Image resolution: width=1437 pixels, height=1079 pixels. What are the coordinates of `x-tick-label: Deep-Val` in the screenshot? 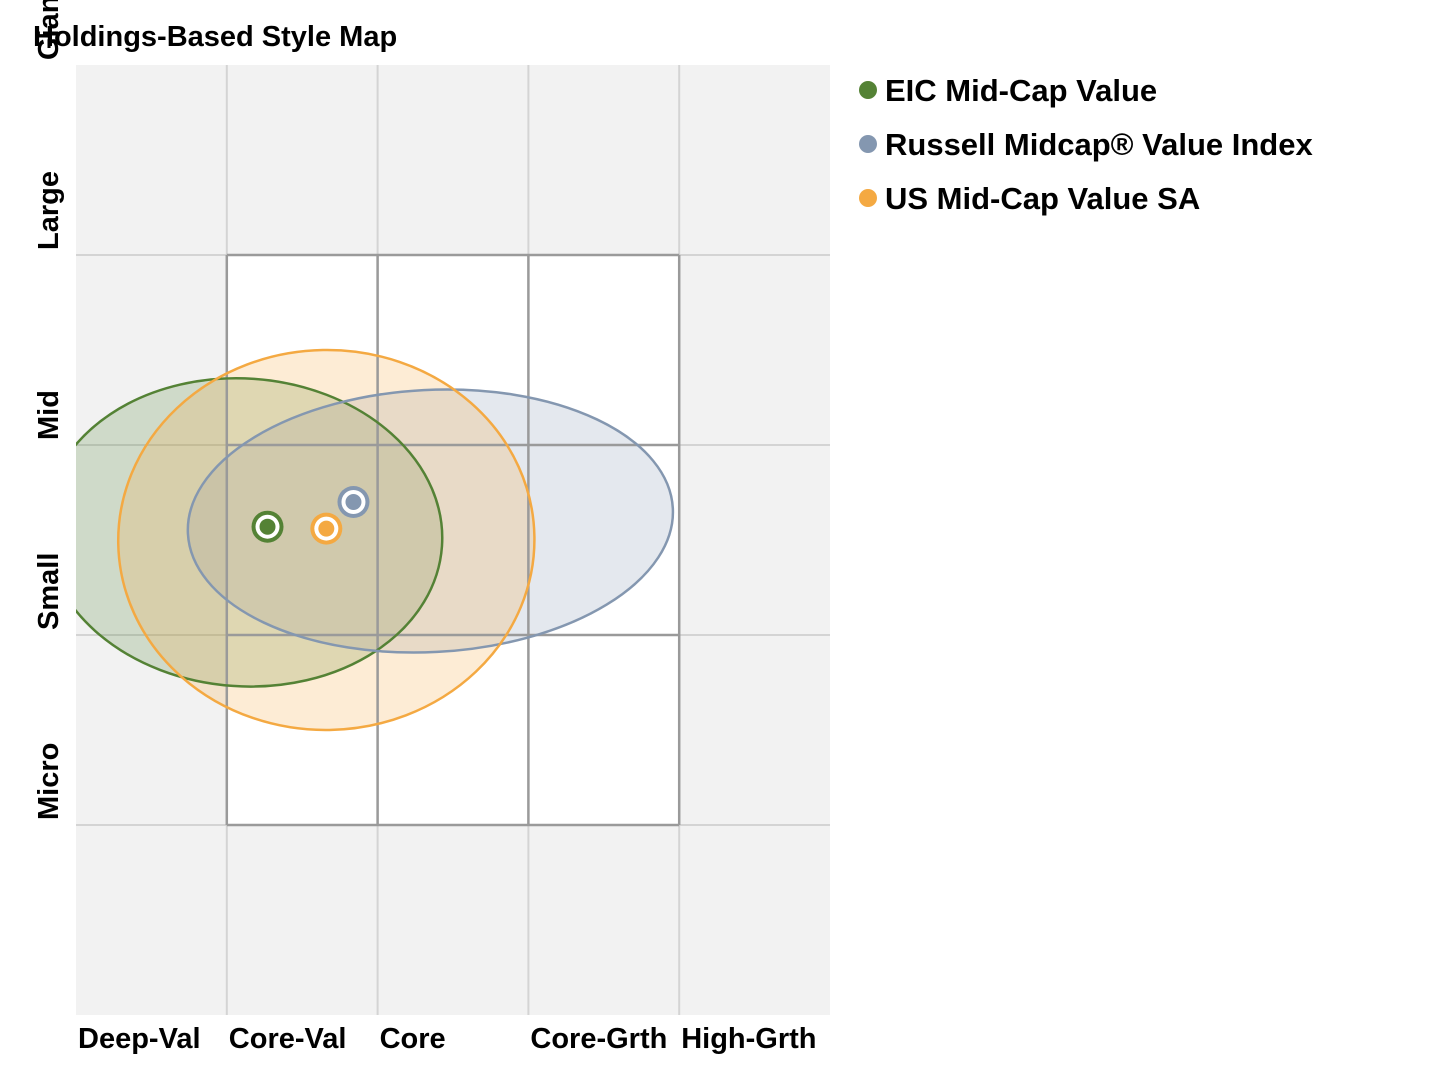 It's located at (139, 1039).